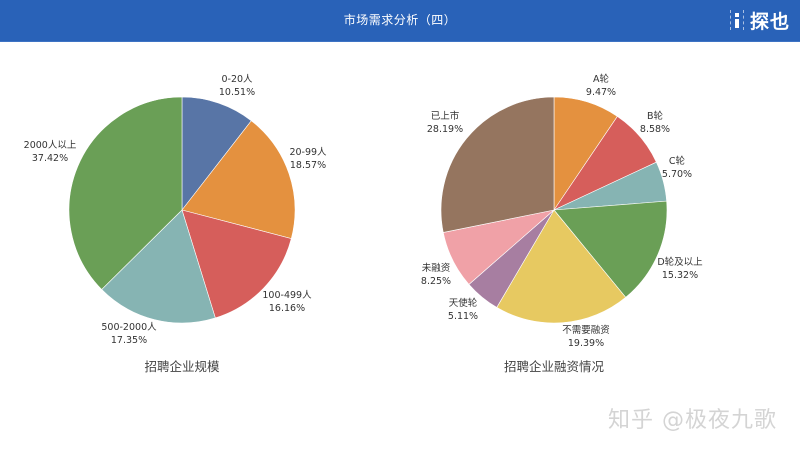 The height and width of the screenshot is (450, 800). Describe the element at coordinates (655, 116) in the screenshot. I see `slice-label: B轮` at that location.